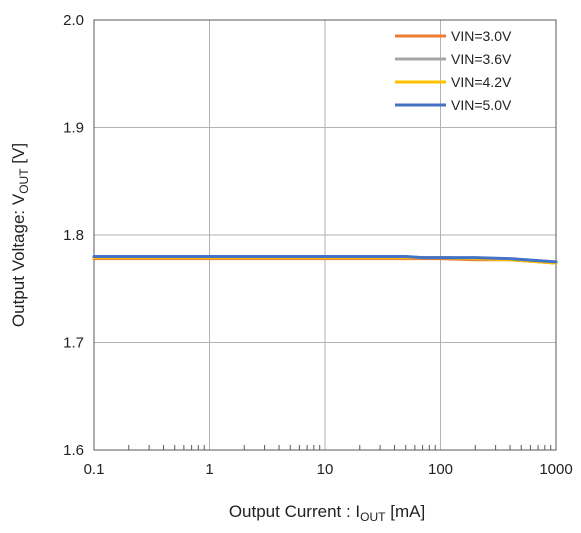 Image resolution: width=581 pixels, height=533 pixels. What do you see at coordinates (18, 156) in the screenshot?
I see `y-axis-title-unit: [V]` at bounding box center [18, 156].